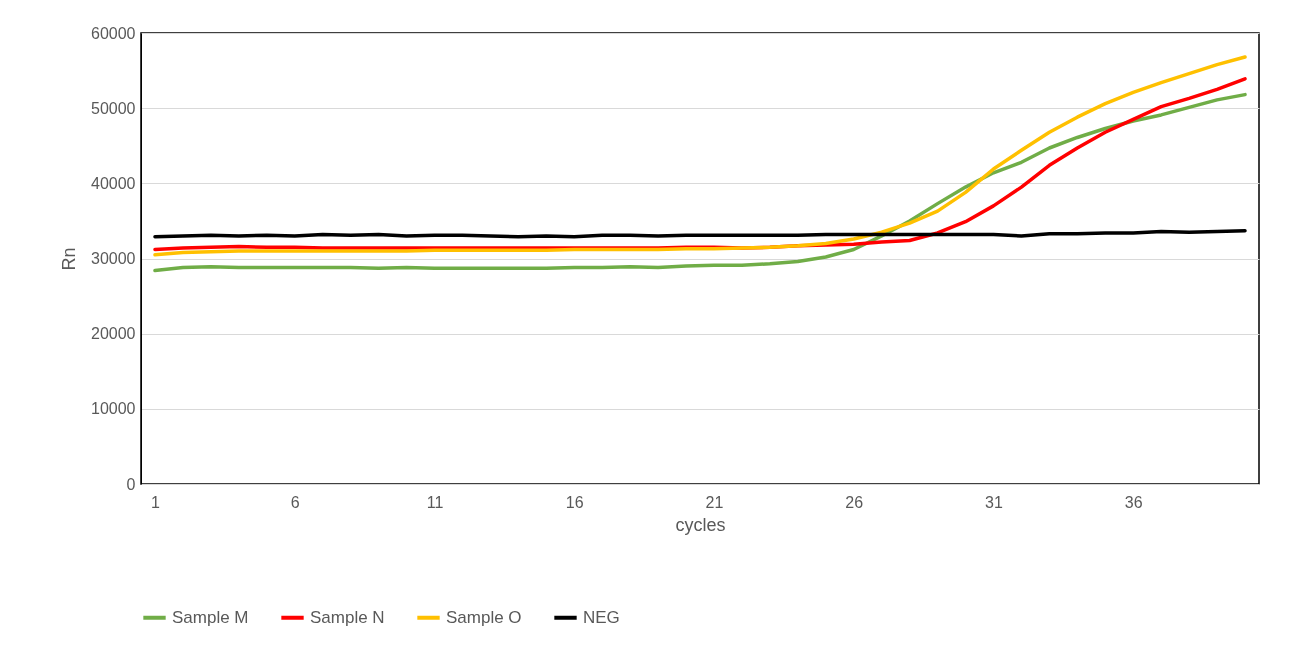 The image size is (1308, 660). Describe the element at coordinates (484, 617) in the screenshot. I see `legend-label: Sample O` at that location.